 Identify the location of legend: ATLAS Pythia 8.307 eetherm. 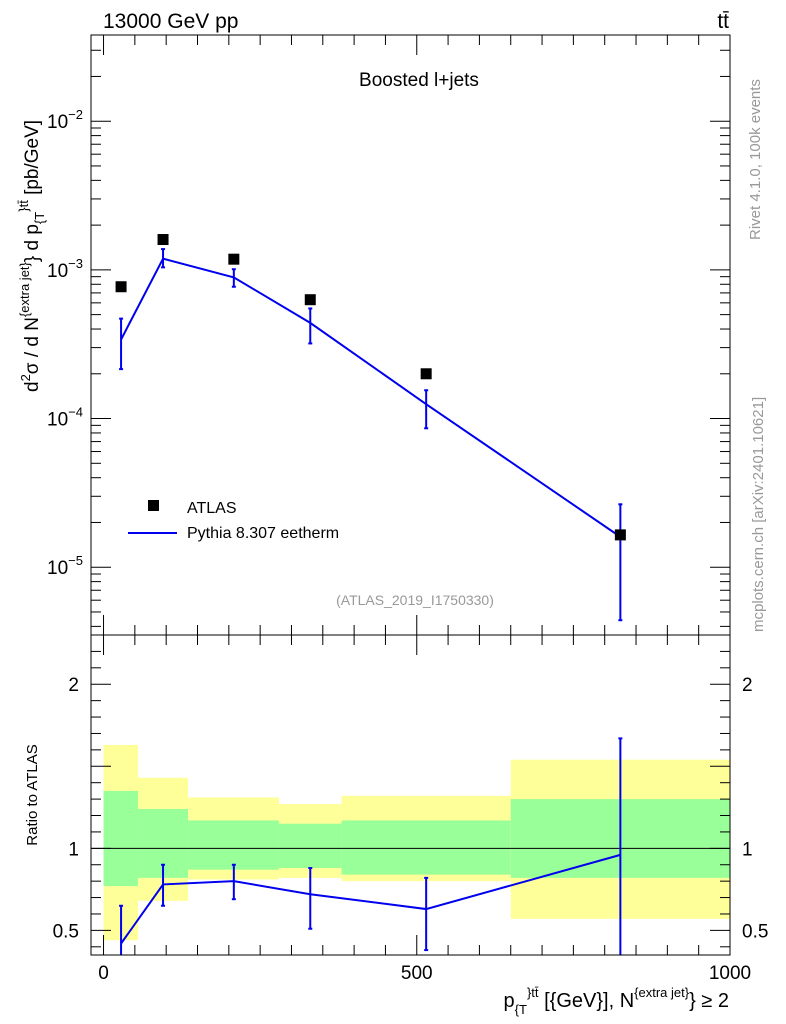
(233, 521).